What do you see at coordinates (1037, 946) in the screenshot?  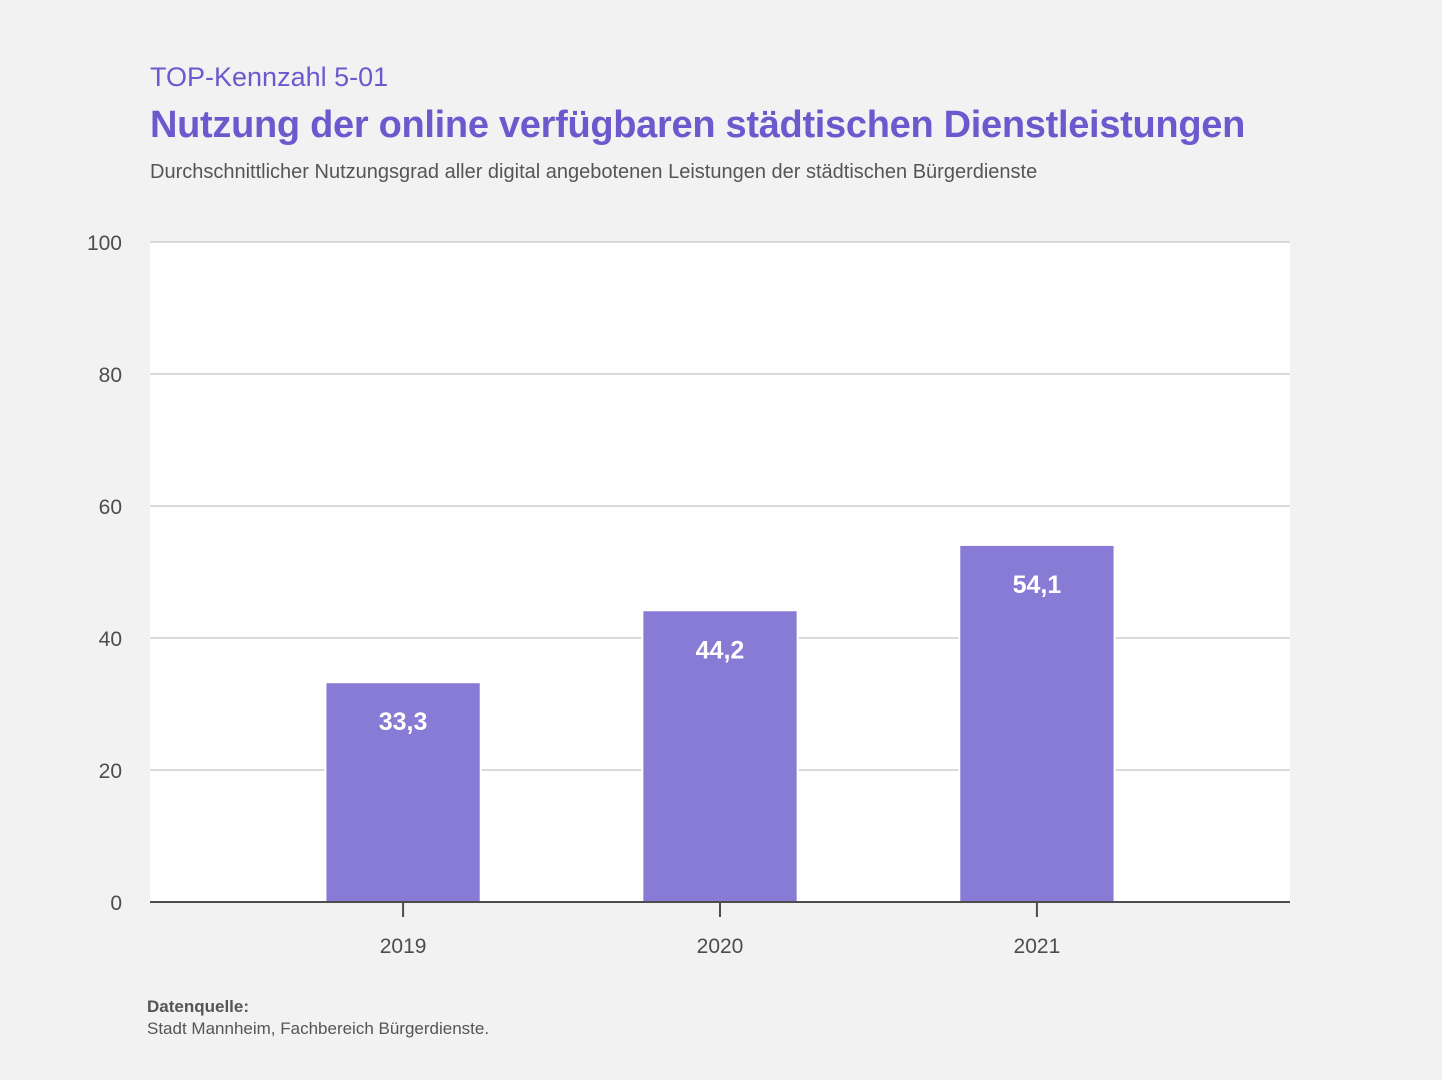 I see `x-tick-label: 2021` at bounding box center [1037, 946].